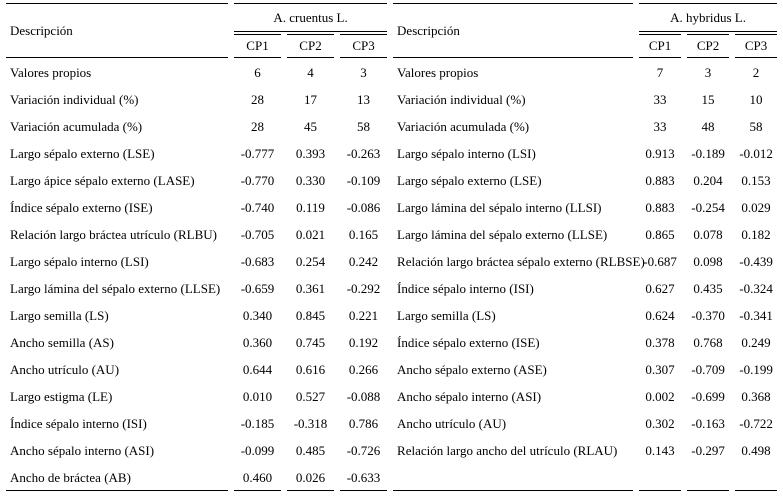 The height and width of the screenshot is (500, 783). Describe the element at coordinates (708, 234) in the screenshot. I see `value-cell: 0.078` at that location.